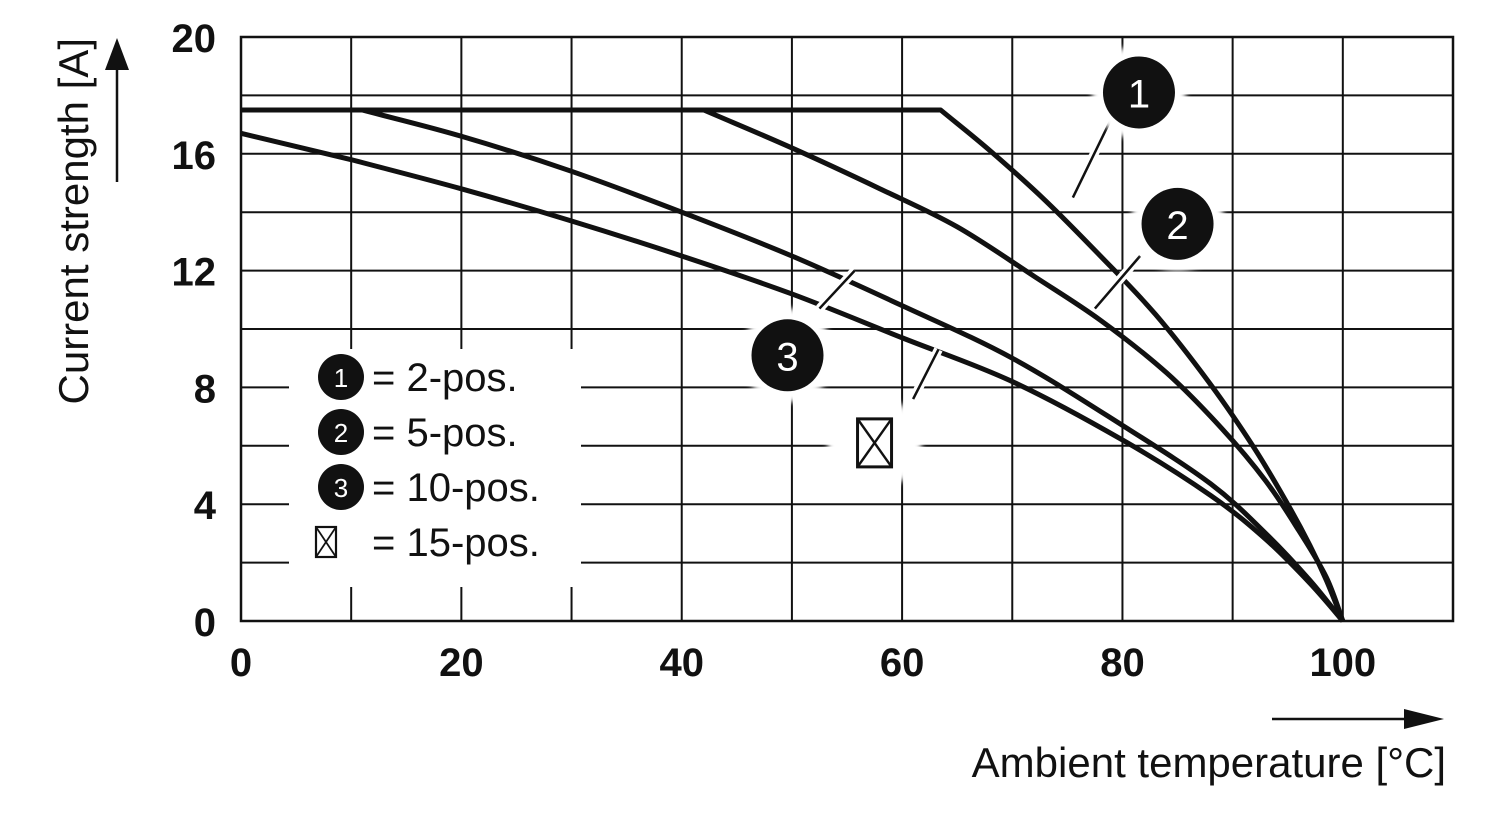 The image size is (1500, 820). Describe the element at coordinates (1424, 719) in the screenshot. I see `x-axis-arrow-head` at that location.